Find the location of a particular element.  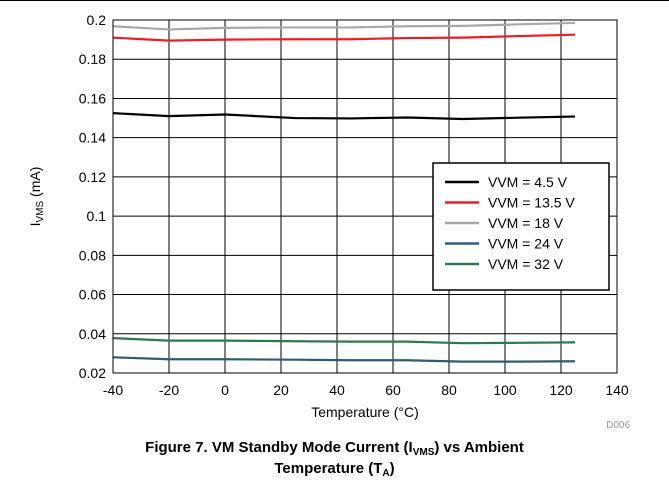

y-tick-labels: 0.02 0.04 0.06 0.08 0.1 0.12 0.14 0.16 0.18 0.2 is located at coordinates (92, 196).